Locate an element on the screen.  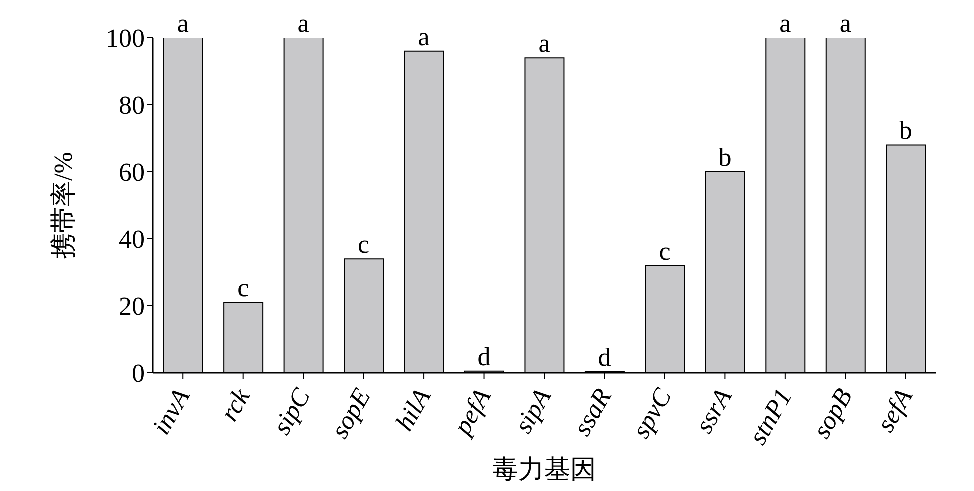
x-tick-label: rck is located at coordinates (235, 404).